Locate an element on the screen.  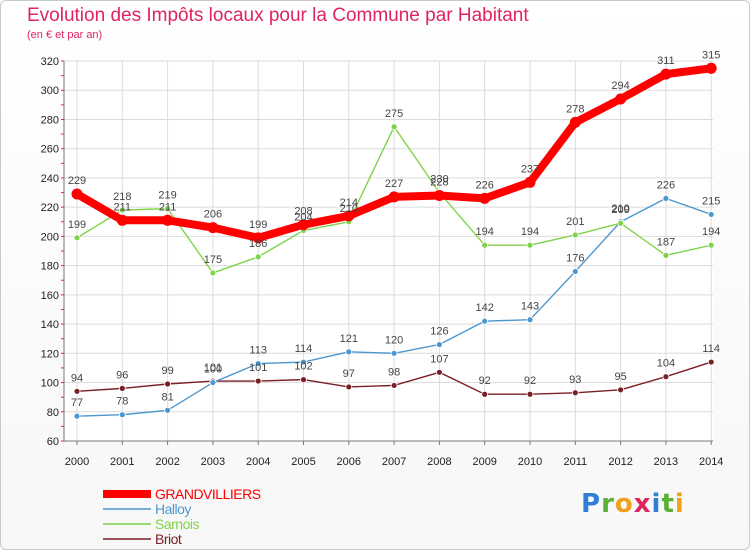
data-label-grandvilliers: 214 is located at coordinates (349, 203).